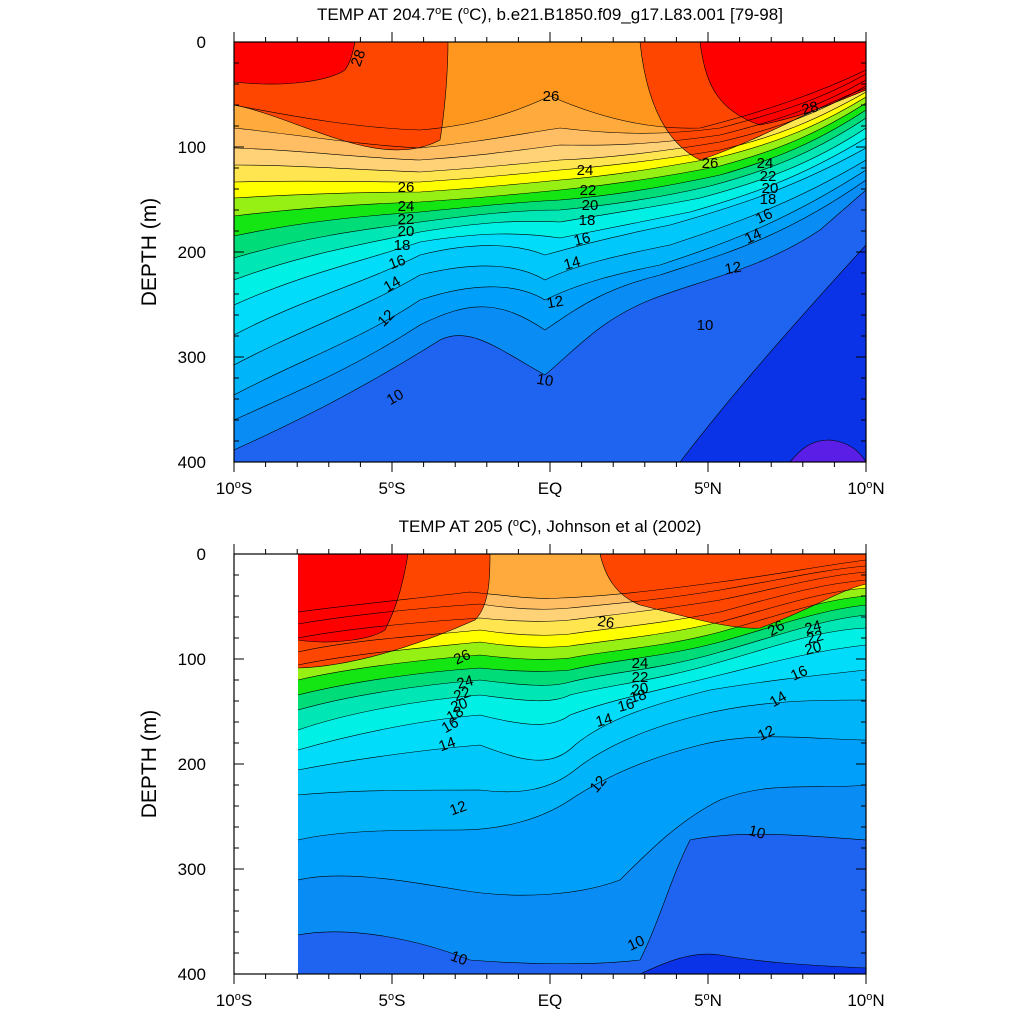 This screenshot has height=1029, width=1024. What do you see at coordinates (550, 526) in the screenshot?
I see `bottom-panel-title: TEMP AT 205 (oC), Johnson et al (2002)` at bounding box center [550, 526].